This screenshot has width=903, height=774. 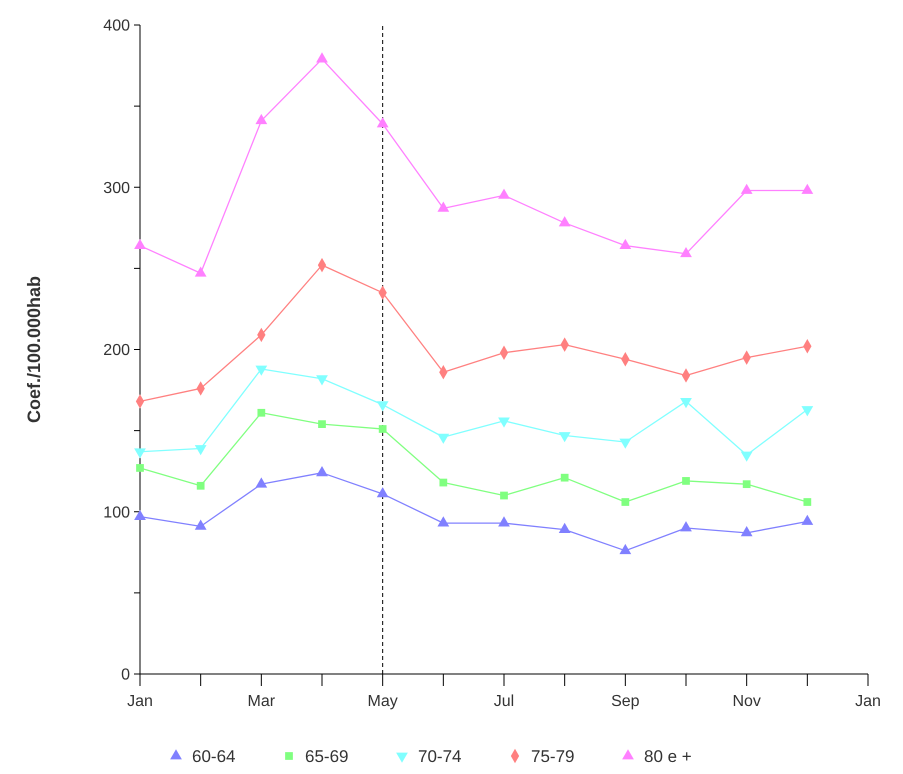 What do you see at coordinates (116, 351) in the screenshot?
I see `y-tick-label: 200` at bounding box center [116, 351].